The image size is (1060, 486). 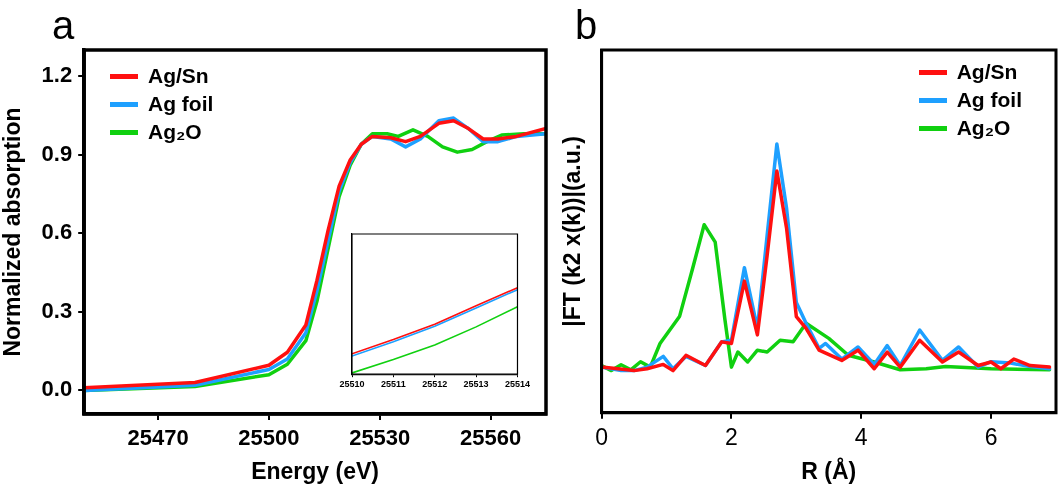 I want to click on x-tick-label: 25500, so click(x=269, y=438).